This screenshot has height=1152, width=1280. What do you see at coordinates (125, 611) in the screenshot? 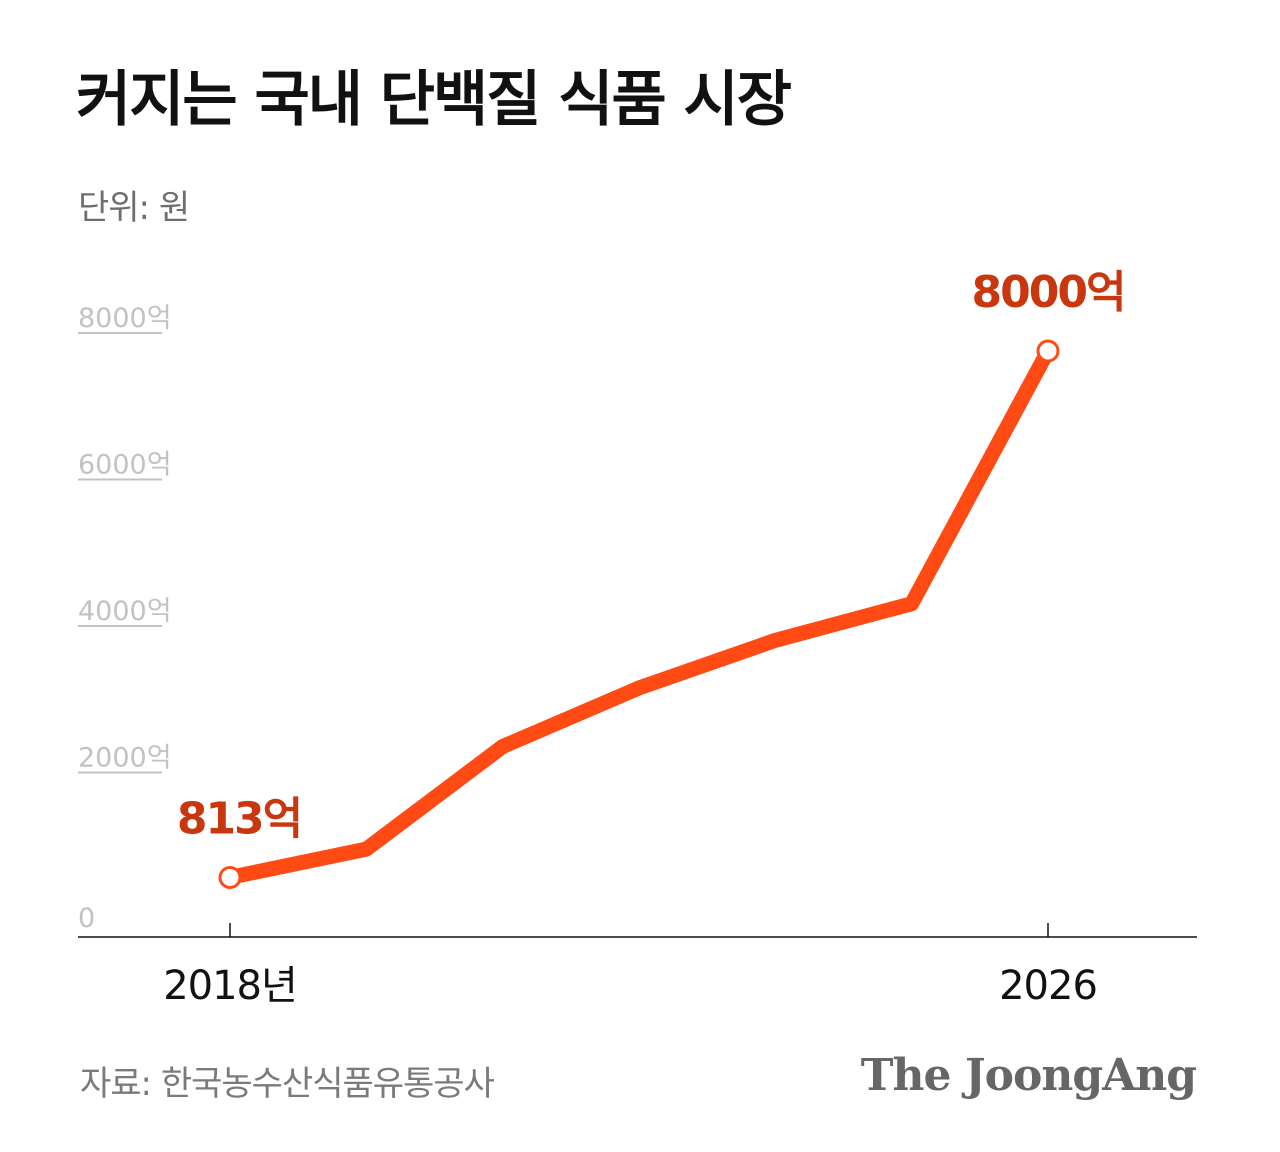
I see `y-tick-label-2: 4000억` at bounding box center [125, 611].